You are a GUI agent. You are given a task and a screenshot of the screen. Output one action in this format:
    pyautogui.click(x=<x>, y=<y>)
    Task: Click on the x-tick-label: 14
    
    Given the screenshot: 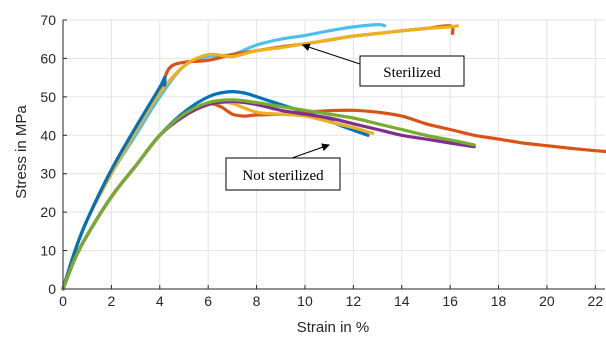 What is the action you would take?
    pyautogui.click(x=402, y=301)
    